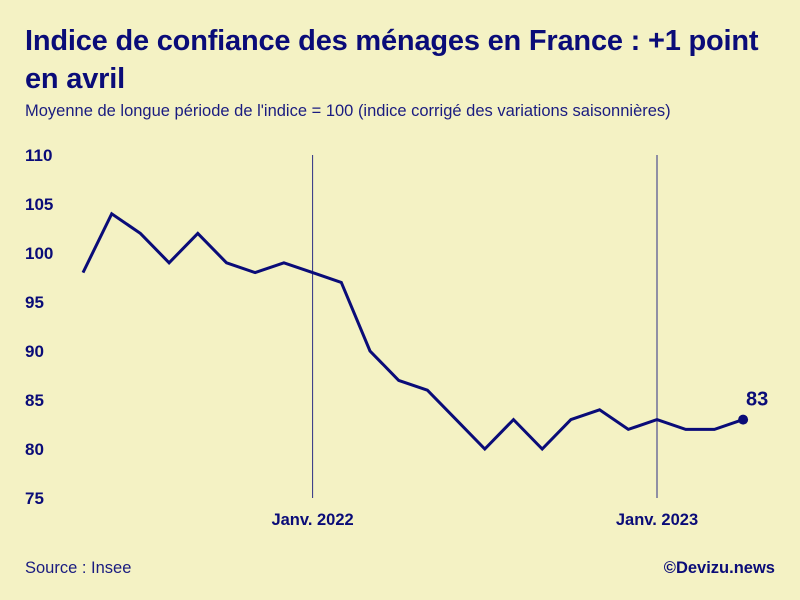 The width and height of the screenshot is (800, 600). What do you see at coordinates (34, 351) in the screenshot?
I see `y-tick-label: 90` at bounding box center [34, 351].